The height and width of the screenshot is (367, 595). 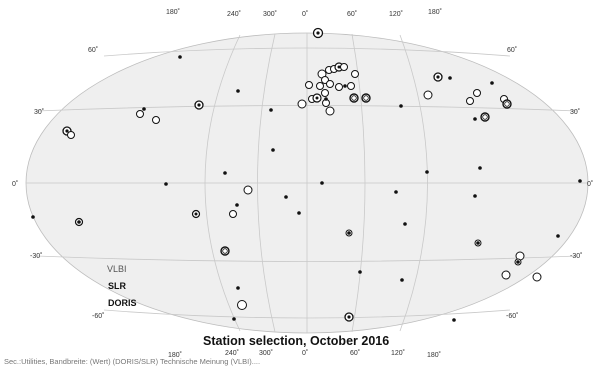 What do you see at coordinates (512, 50) in the screenshot?
I see `right-lat-label: 60˚` at bounding box center [512, 50].